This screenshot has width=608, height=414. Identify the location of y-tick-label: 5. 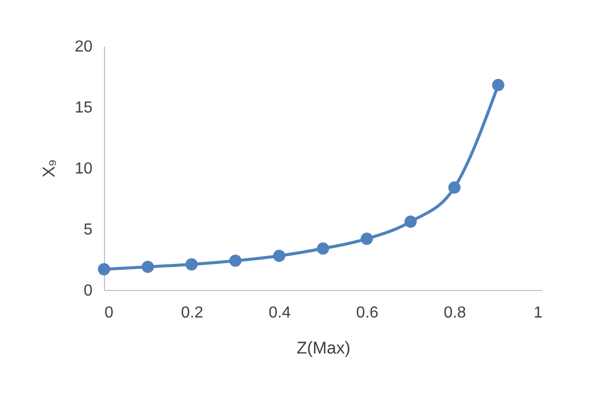
(88, 230).